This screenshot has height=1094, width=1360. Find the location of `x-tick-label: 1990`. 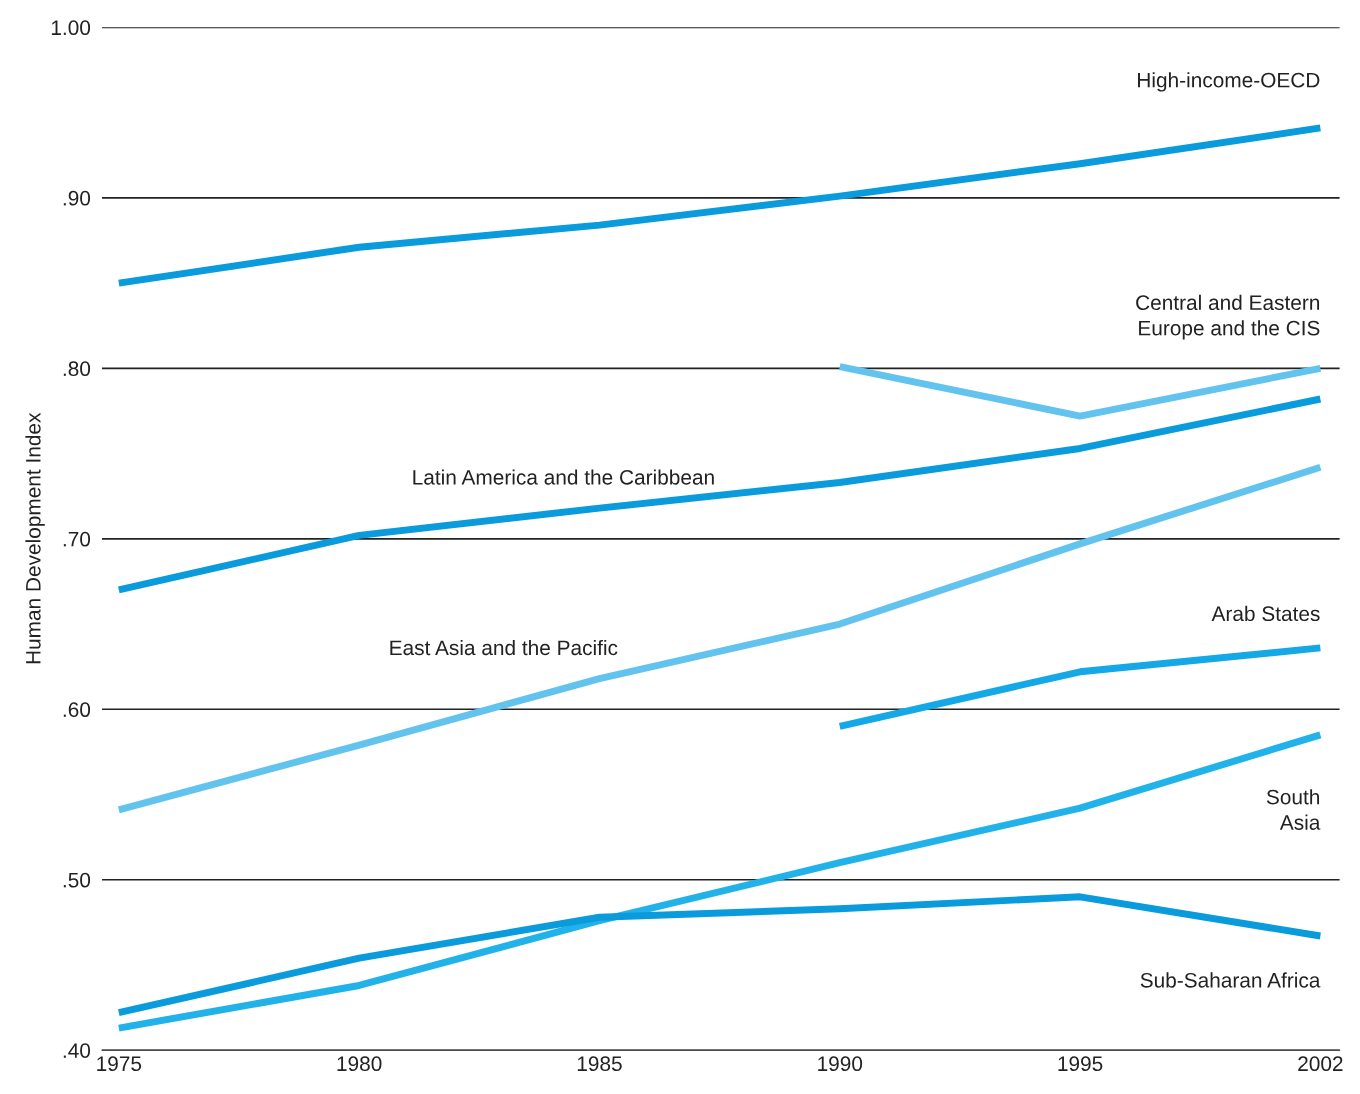

x-tick-label: 1990 is located at coordinates (840, 1064).